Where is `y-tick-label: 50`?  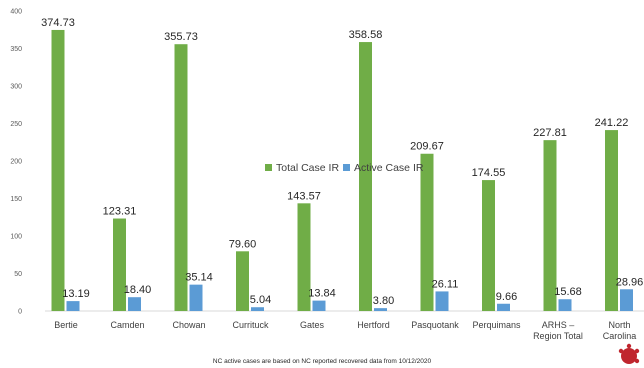 y-tick-label: 50 is located at coordinates (18, 274).